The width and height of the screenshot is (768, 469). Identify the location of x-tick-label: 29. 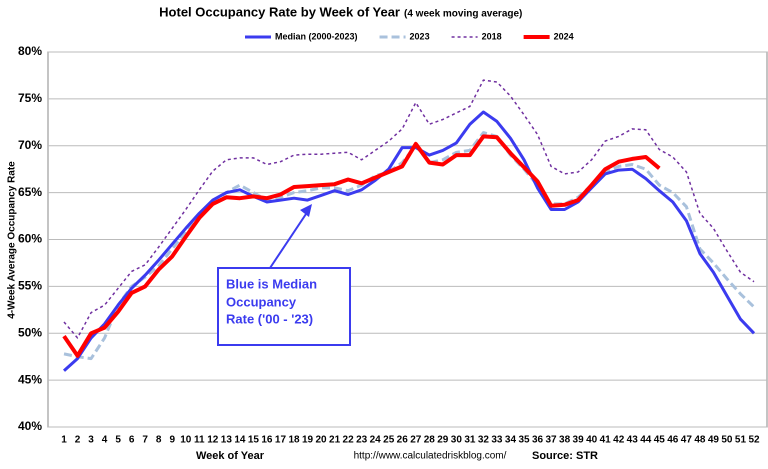
(443, 440).